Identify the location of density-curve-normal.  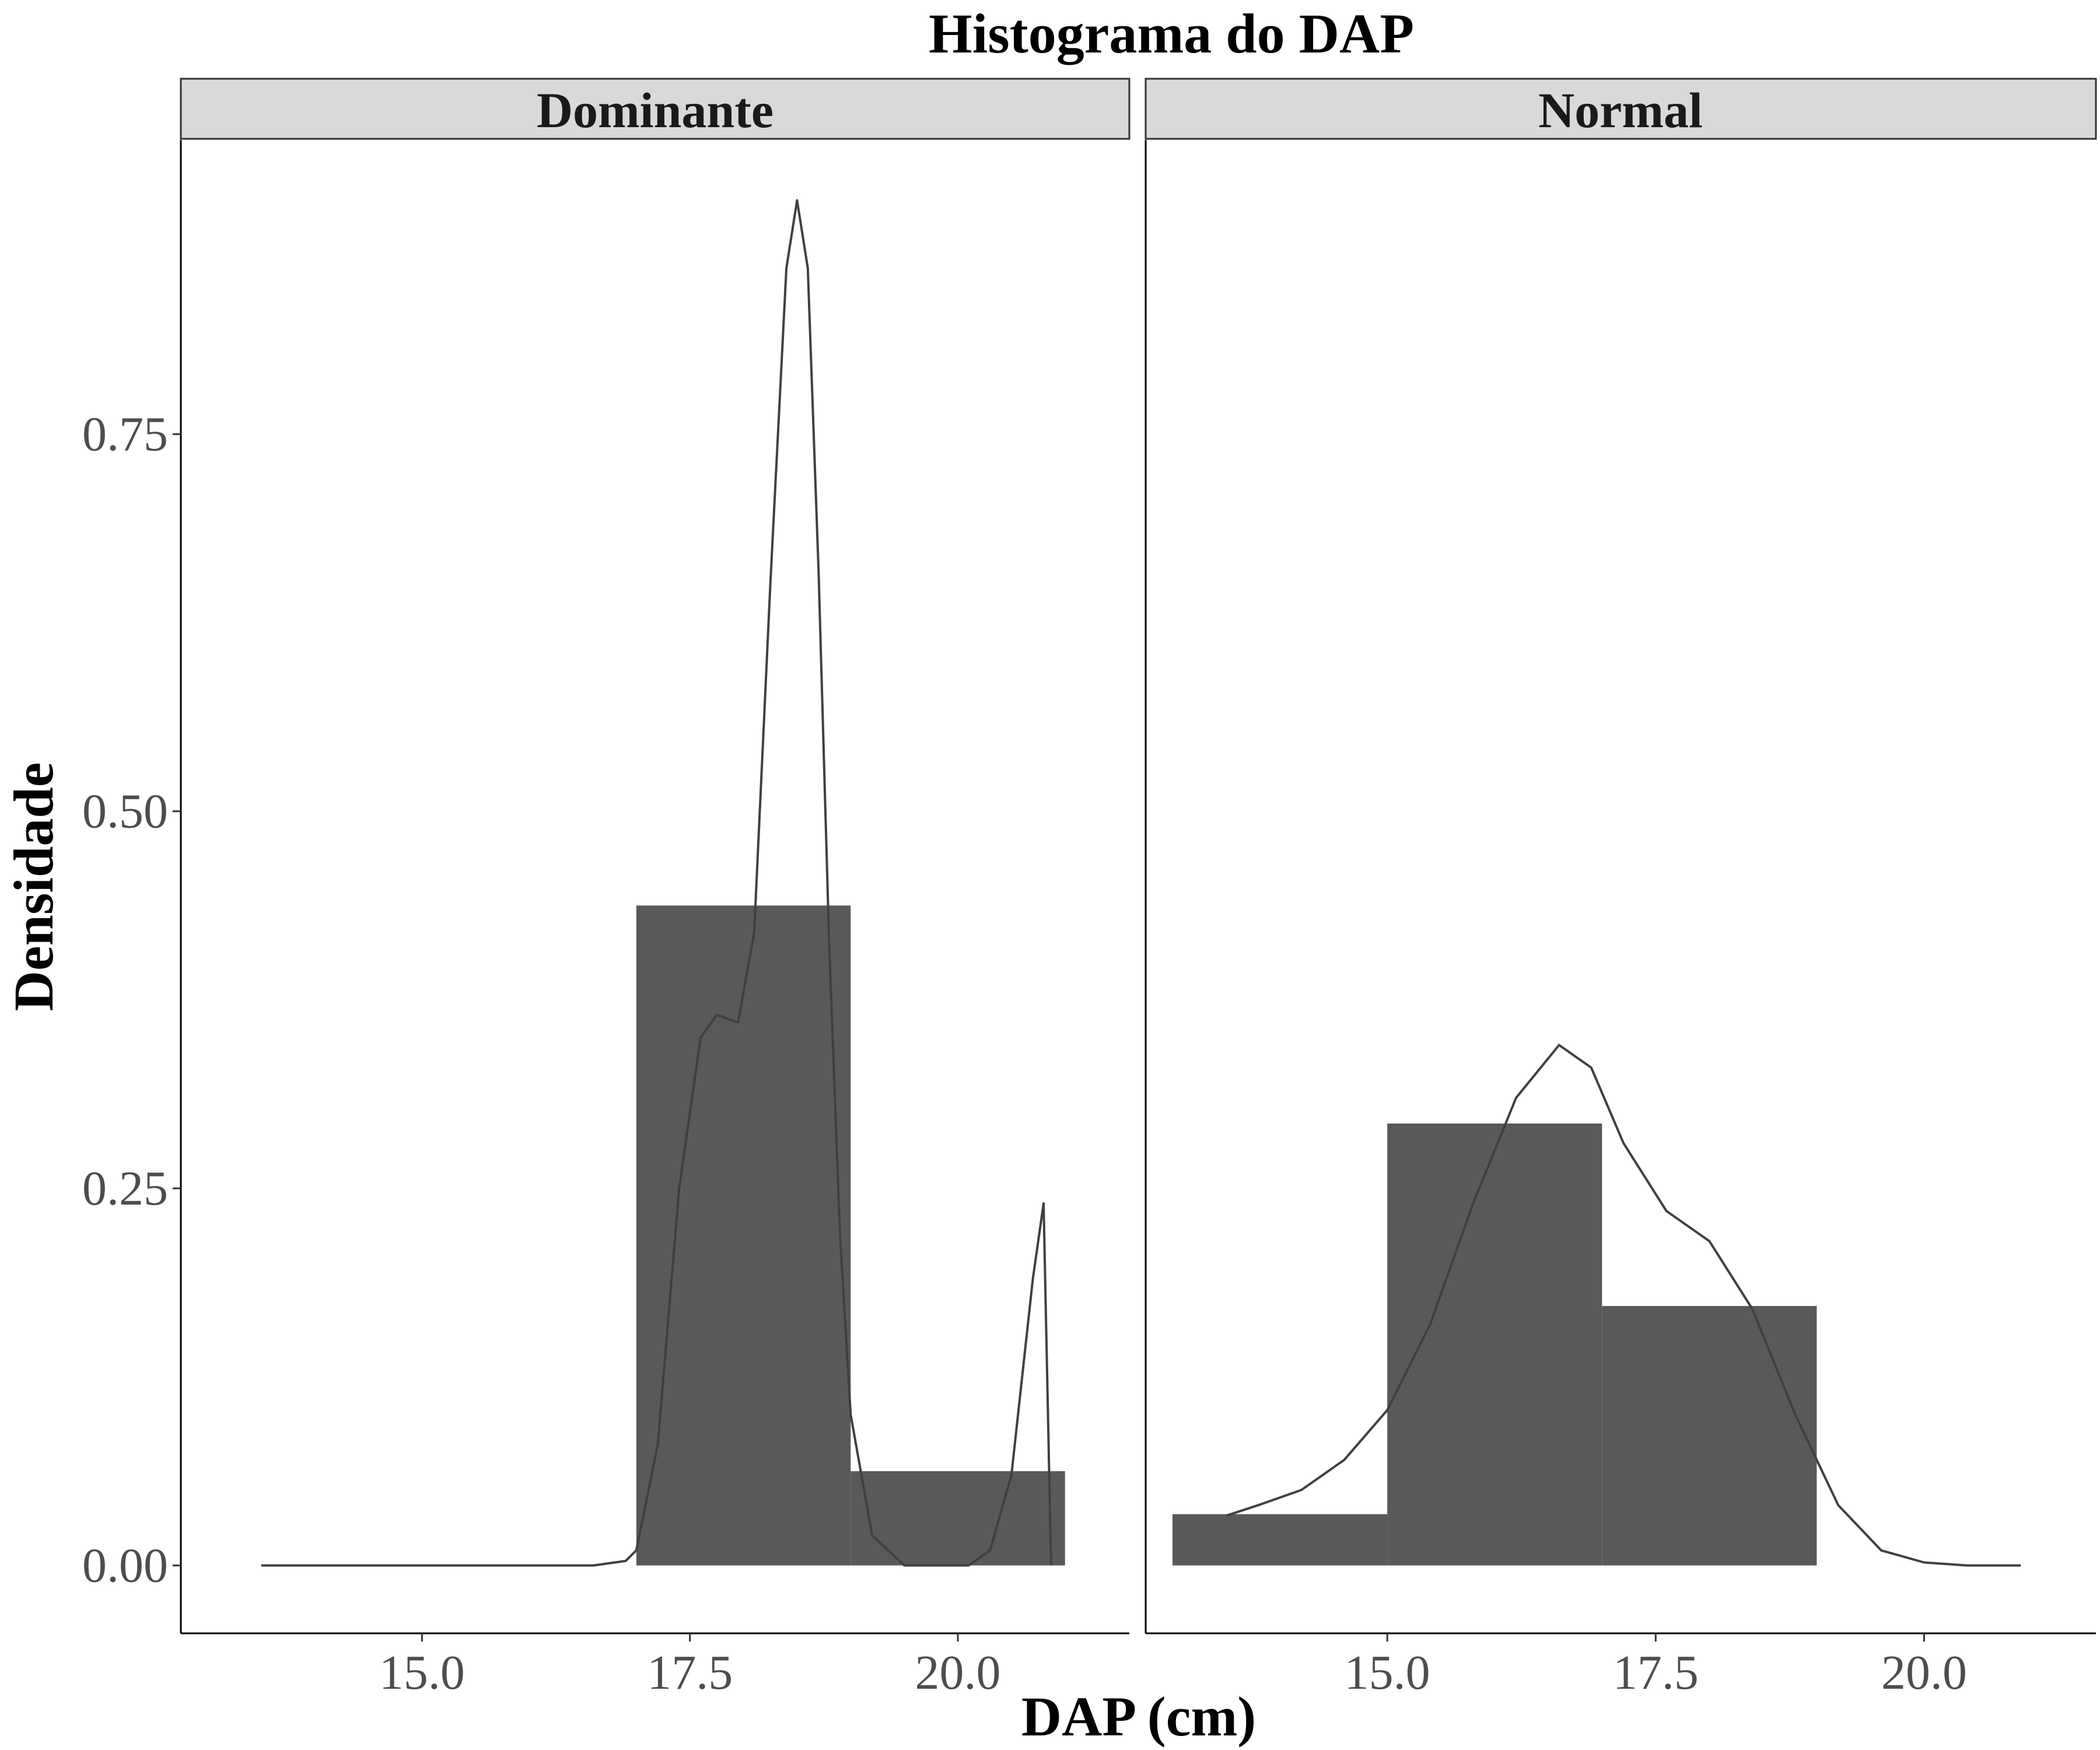
(1623, 1305).